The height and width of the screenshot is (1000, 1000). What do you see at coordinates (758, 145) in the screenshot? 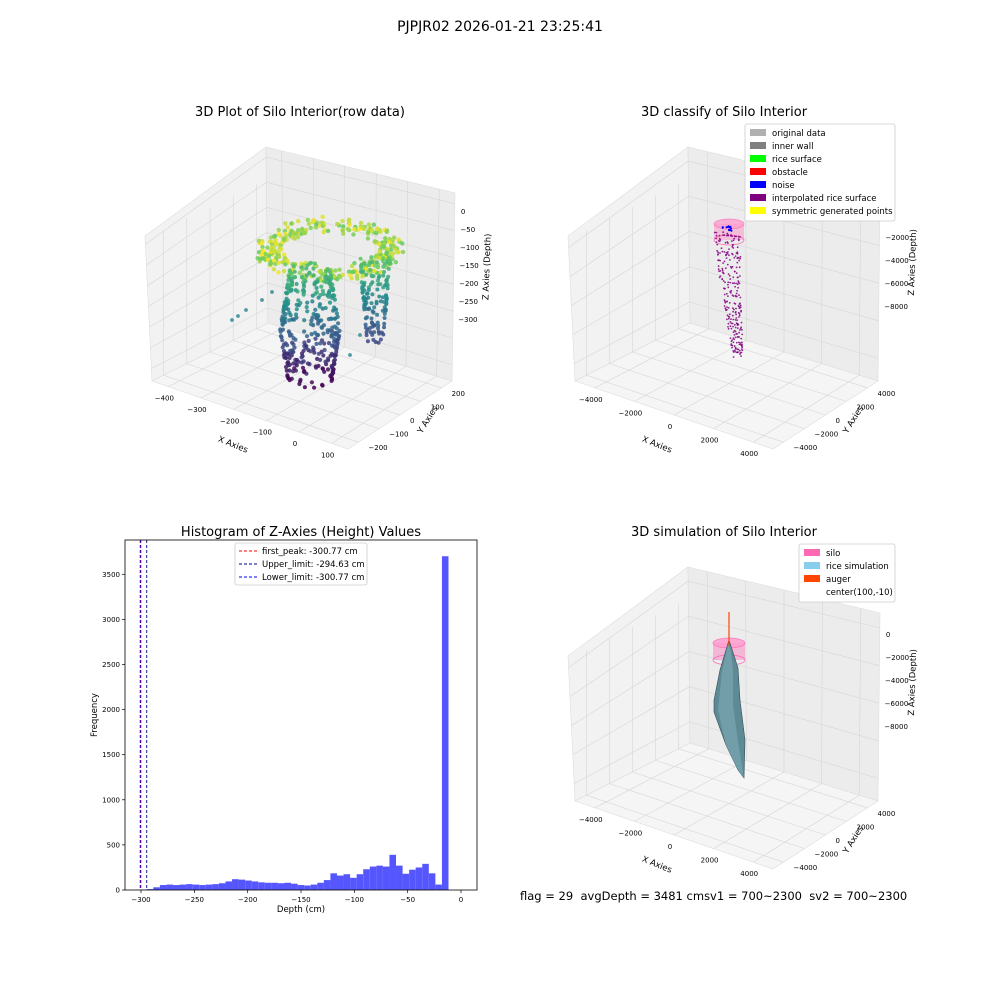
I see `p2-legend-swatch` at bounding box center [758, 145].